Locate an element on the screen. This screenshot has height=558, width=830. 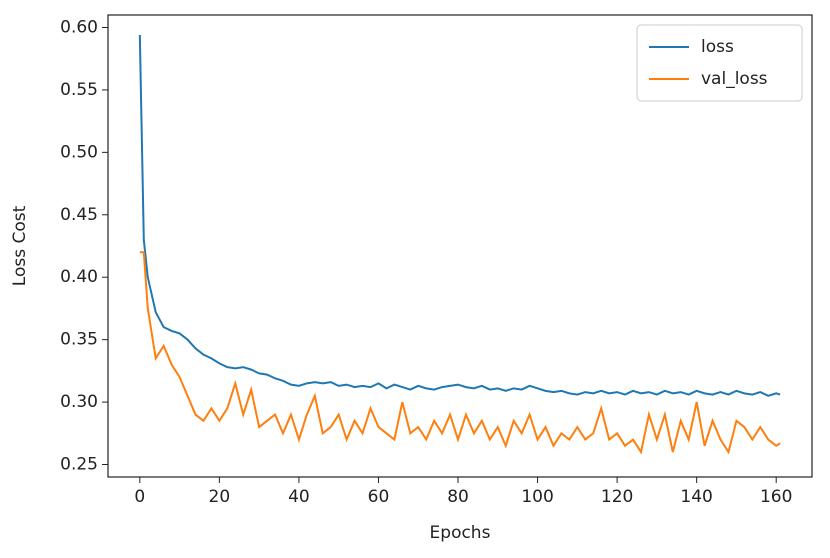
x-tick-label: 60 is located at coordinates (379, 497).